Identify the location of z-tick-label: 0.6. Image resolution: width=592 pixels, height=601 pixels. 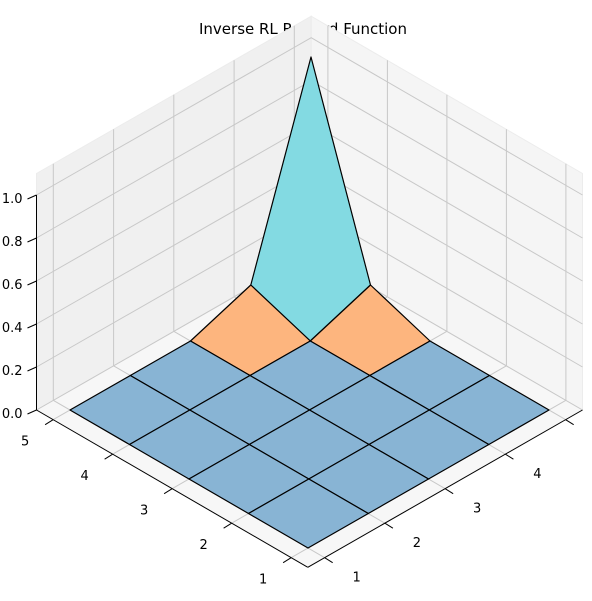
(12, 285).